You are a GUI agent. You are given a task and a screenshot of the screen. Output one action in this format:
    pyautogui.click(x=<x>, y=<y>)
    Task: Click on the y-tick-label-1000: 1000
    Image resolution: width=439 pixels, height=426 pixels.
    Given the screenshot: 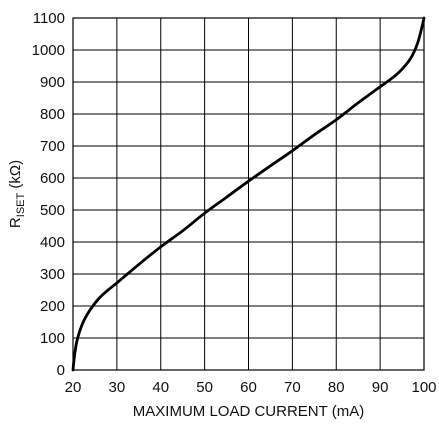 What is the action you would take?
    pyautogui.click(x=48, y=50)
    